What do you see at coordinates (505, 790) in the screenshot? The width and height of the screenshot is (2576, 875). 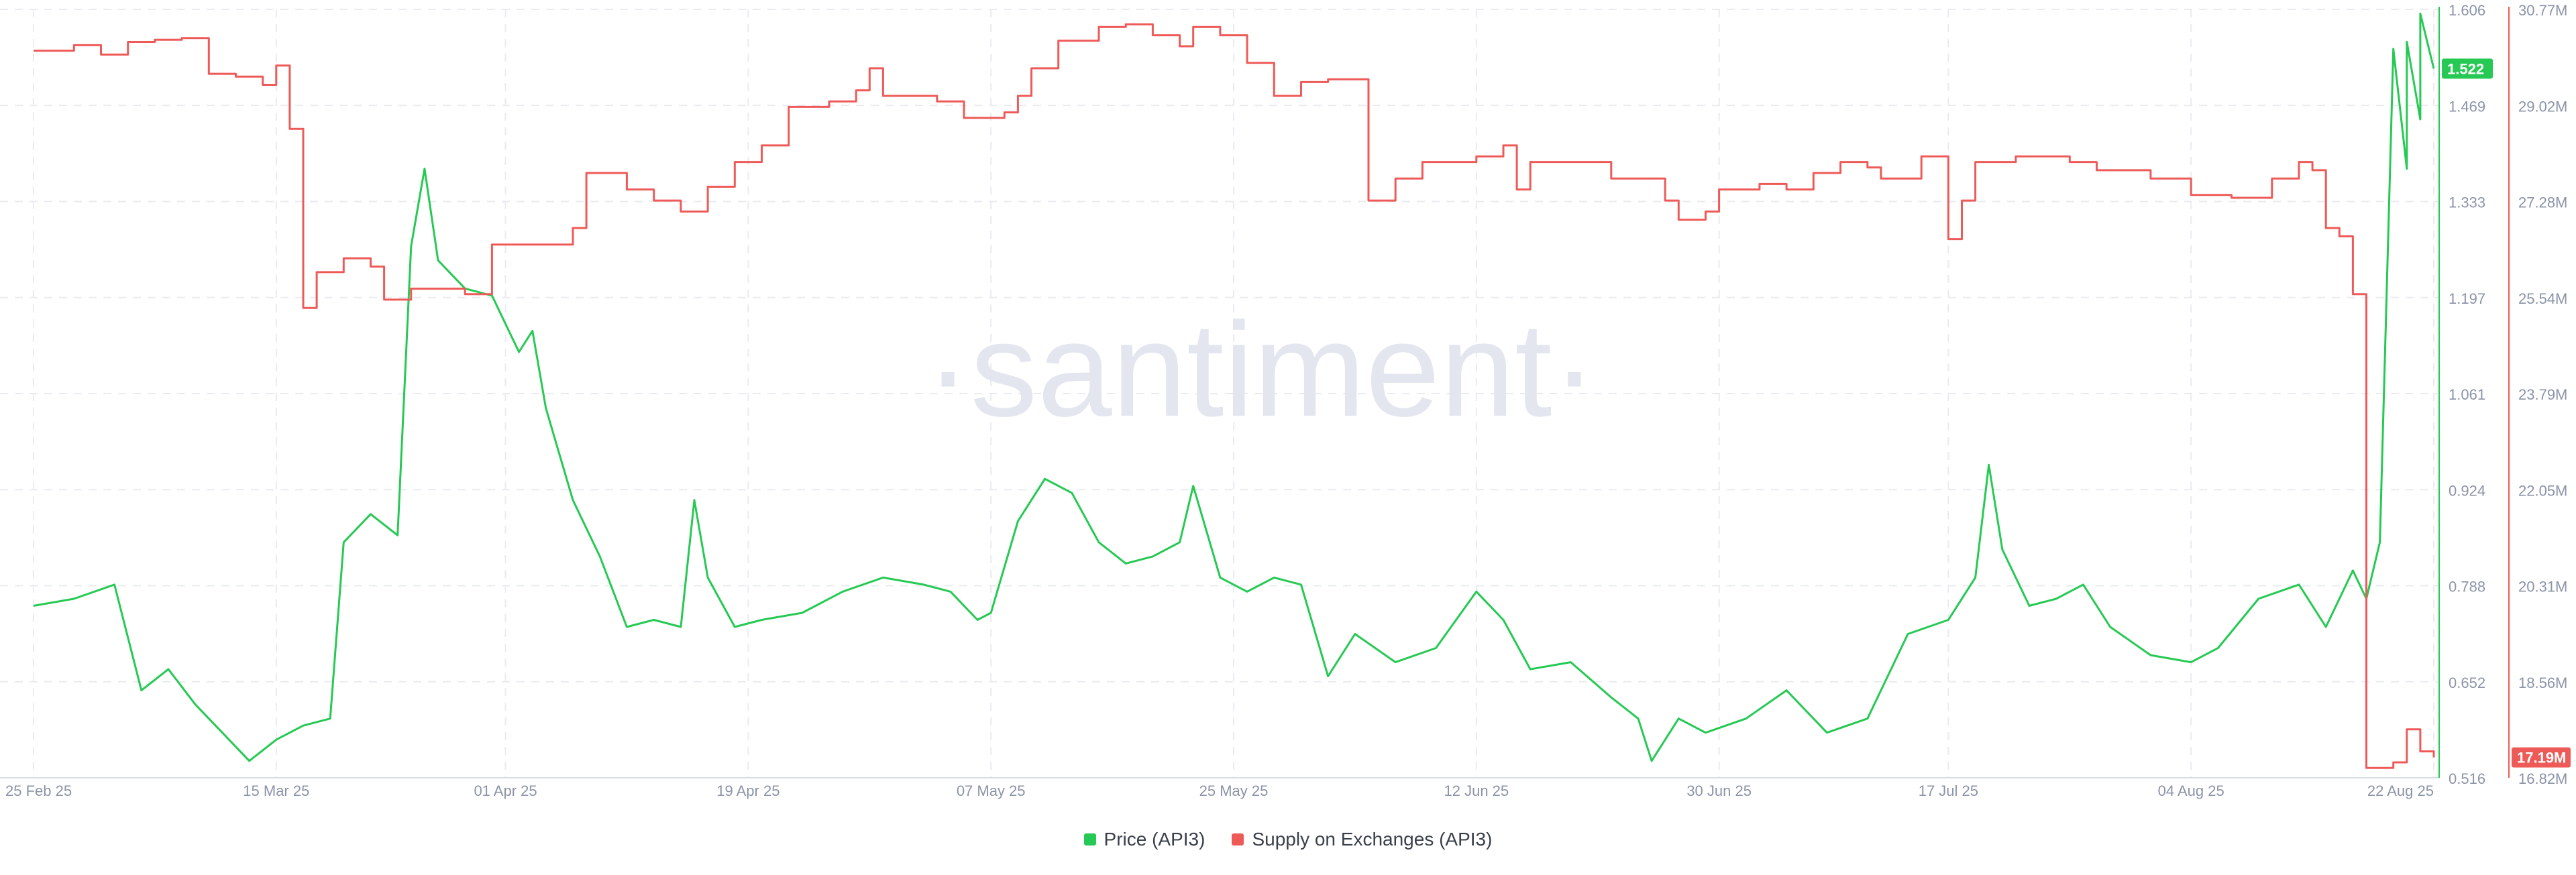 I see `x-tick-label: 01 Apr 25` at bounding box center [505, 790].